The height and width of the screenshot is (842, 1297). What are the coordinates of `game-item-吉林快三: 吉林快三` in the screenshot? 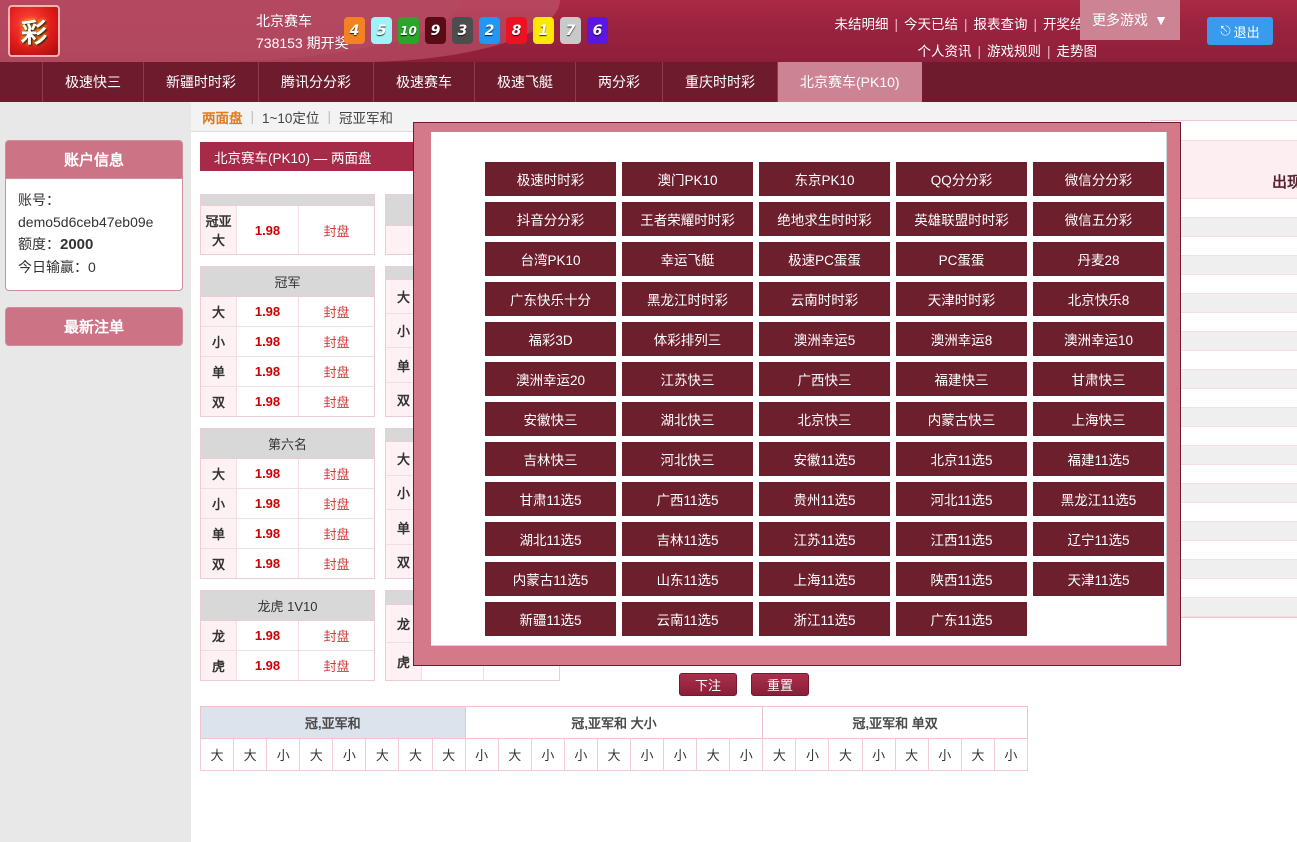 It's located at (550, 459).